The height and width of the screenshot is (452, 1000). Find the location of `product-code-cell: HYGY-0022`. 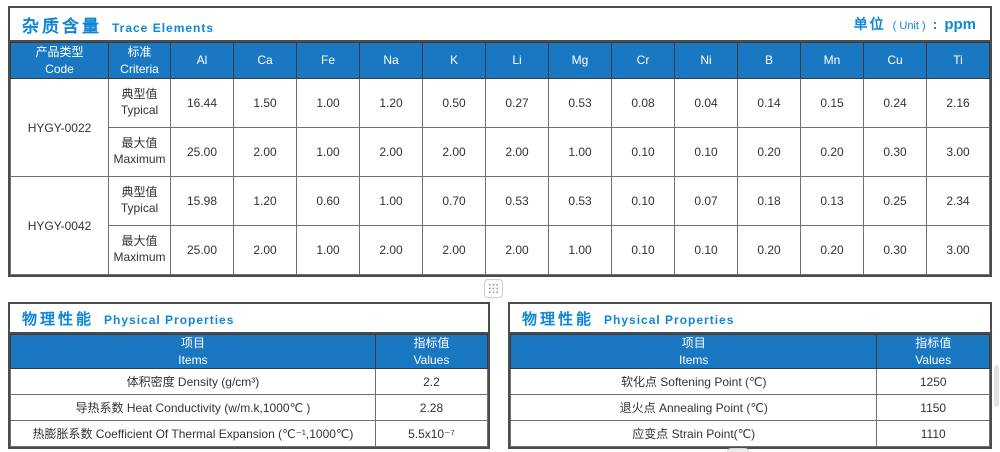

product-code-cell: HYGY-0022 is located at coordinates (59, 127).